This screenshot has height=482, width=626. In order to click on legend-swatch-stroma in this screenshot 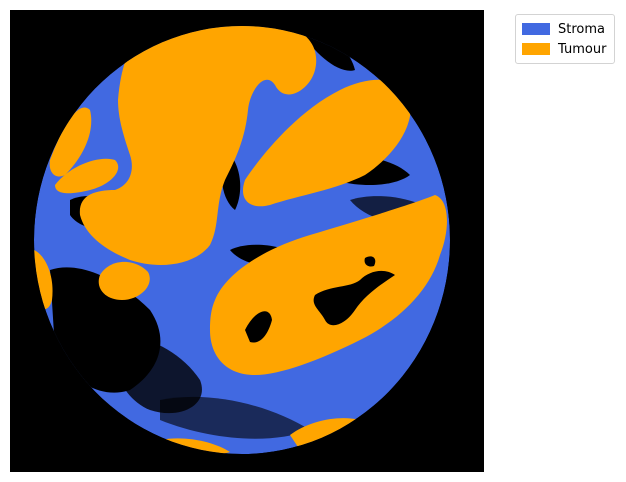, I will do `click(536, 29)`.